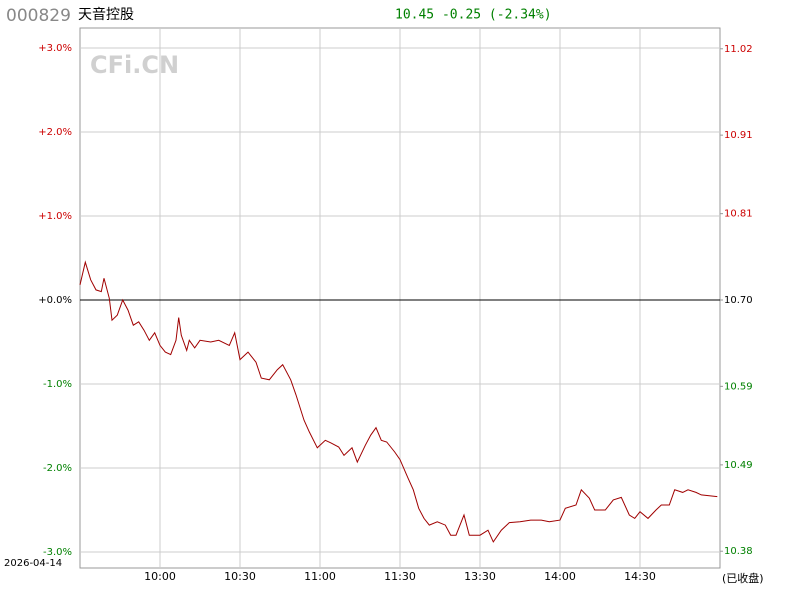 The height and width of the screenshot is (600, 800). What do you see at coordinates (55, 300) in the screenshot?
I see `y-tick-label: +0.0%` at bounding box center [55, 300].